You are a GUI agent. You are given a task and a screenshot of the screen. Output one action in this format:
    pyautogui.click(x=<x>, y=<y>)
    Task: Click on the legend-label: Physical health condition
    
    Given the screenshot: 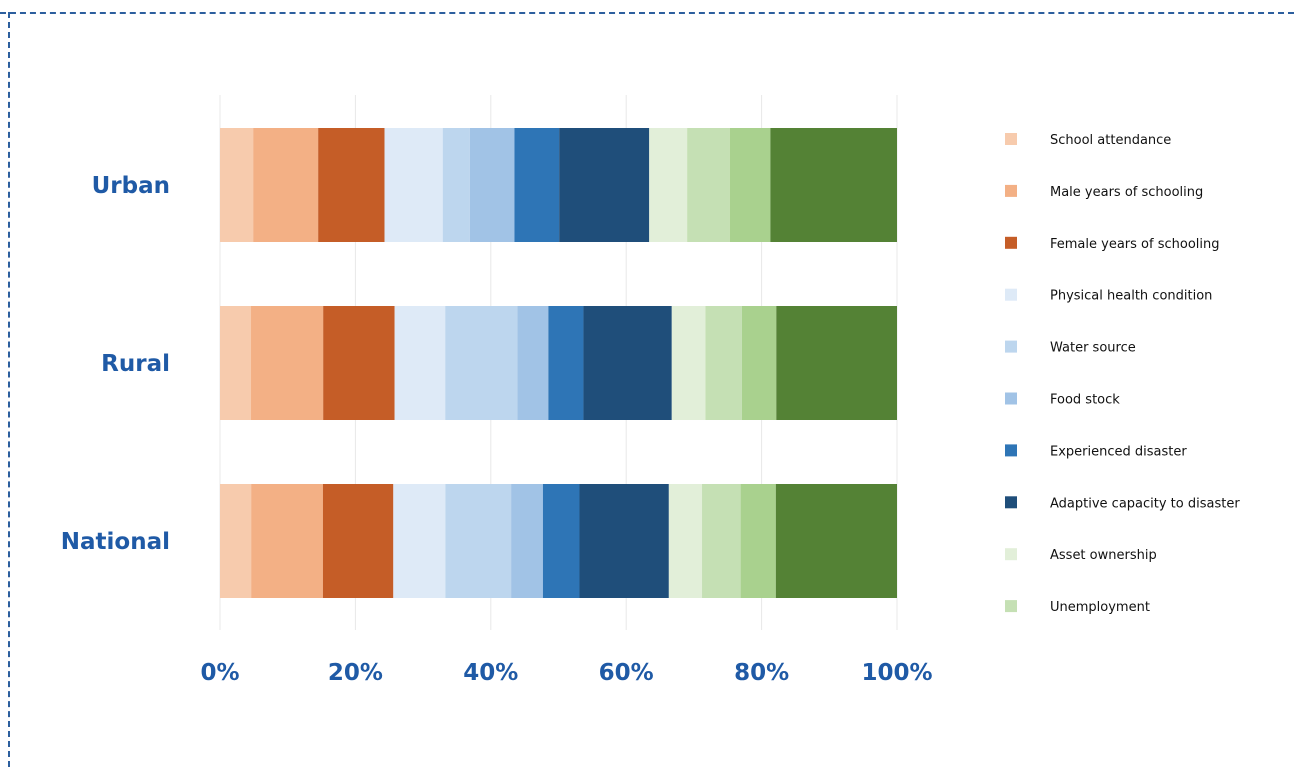 What is the action you would take?
    pyautogui.click(x=1131, y=296)
    